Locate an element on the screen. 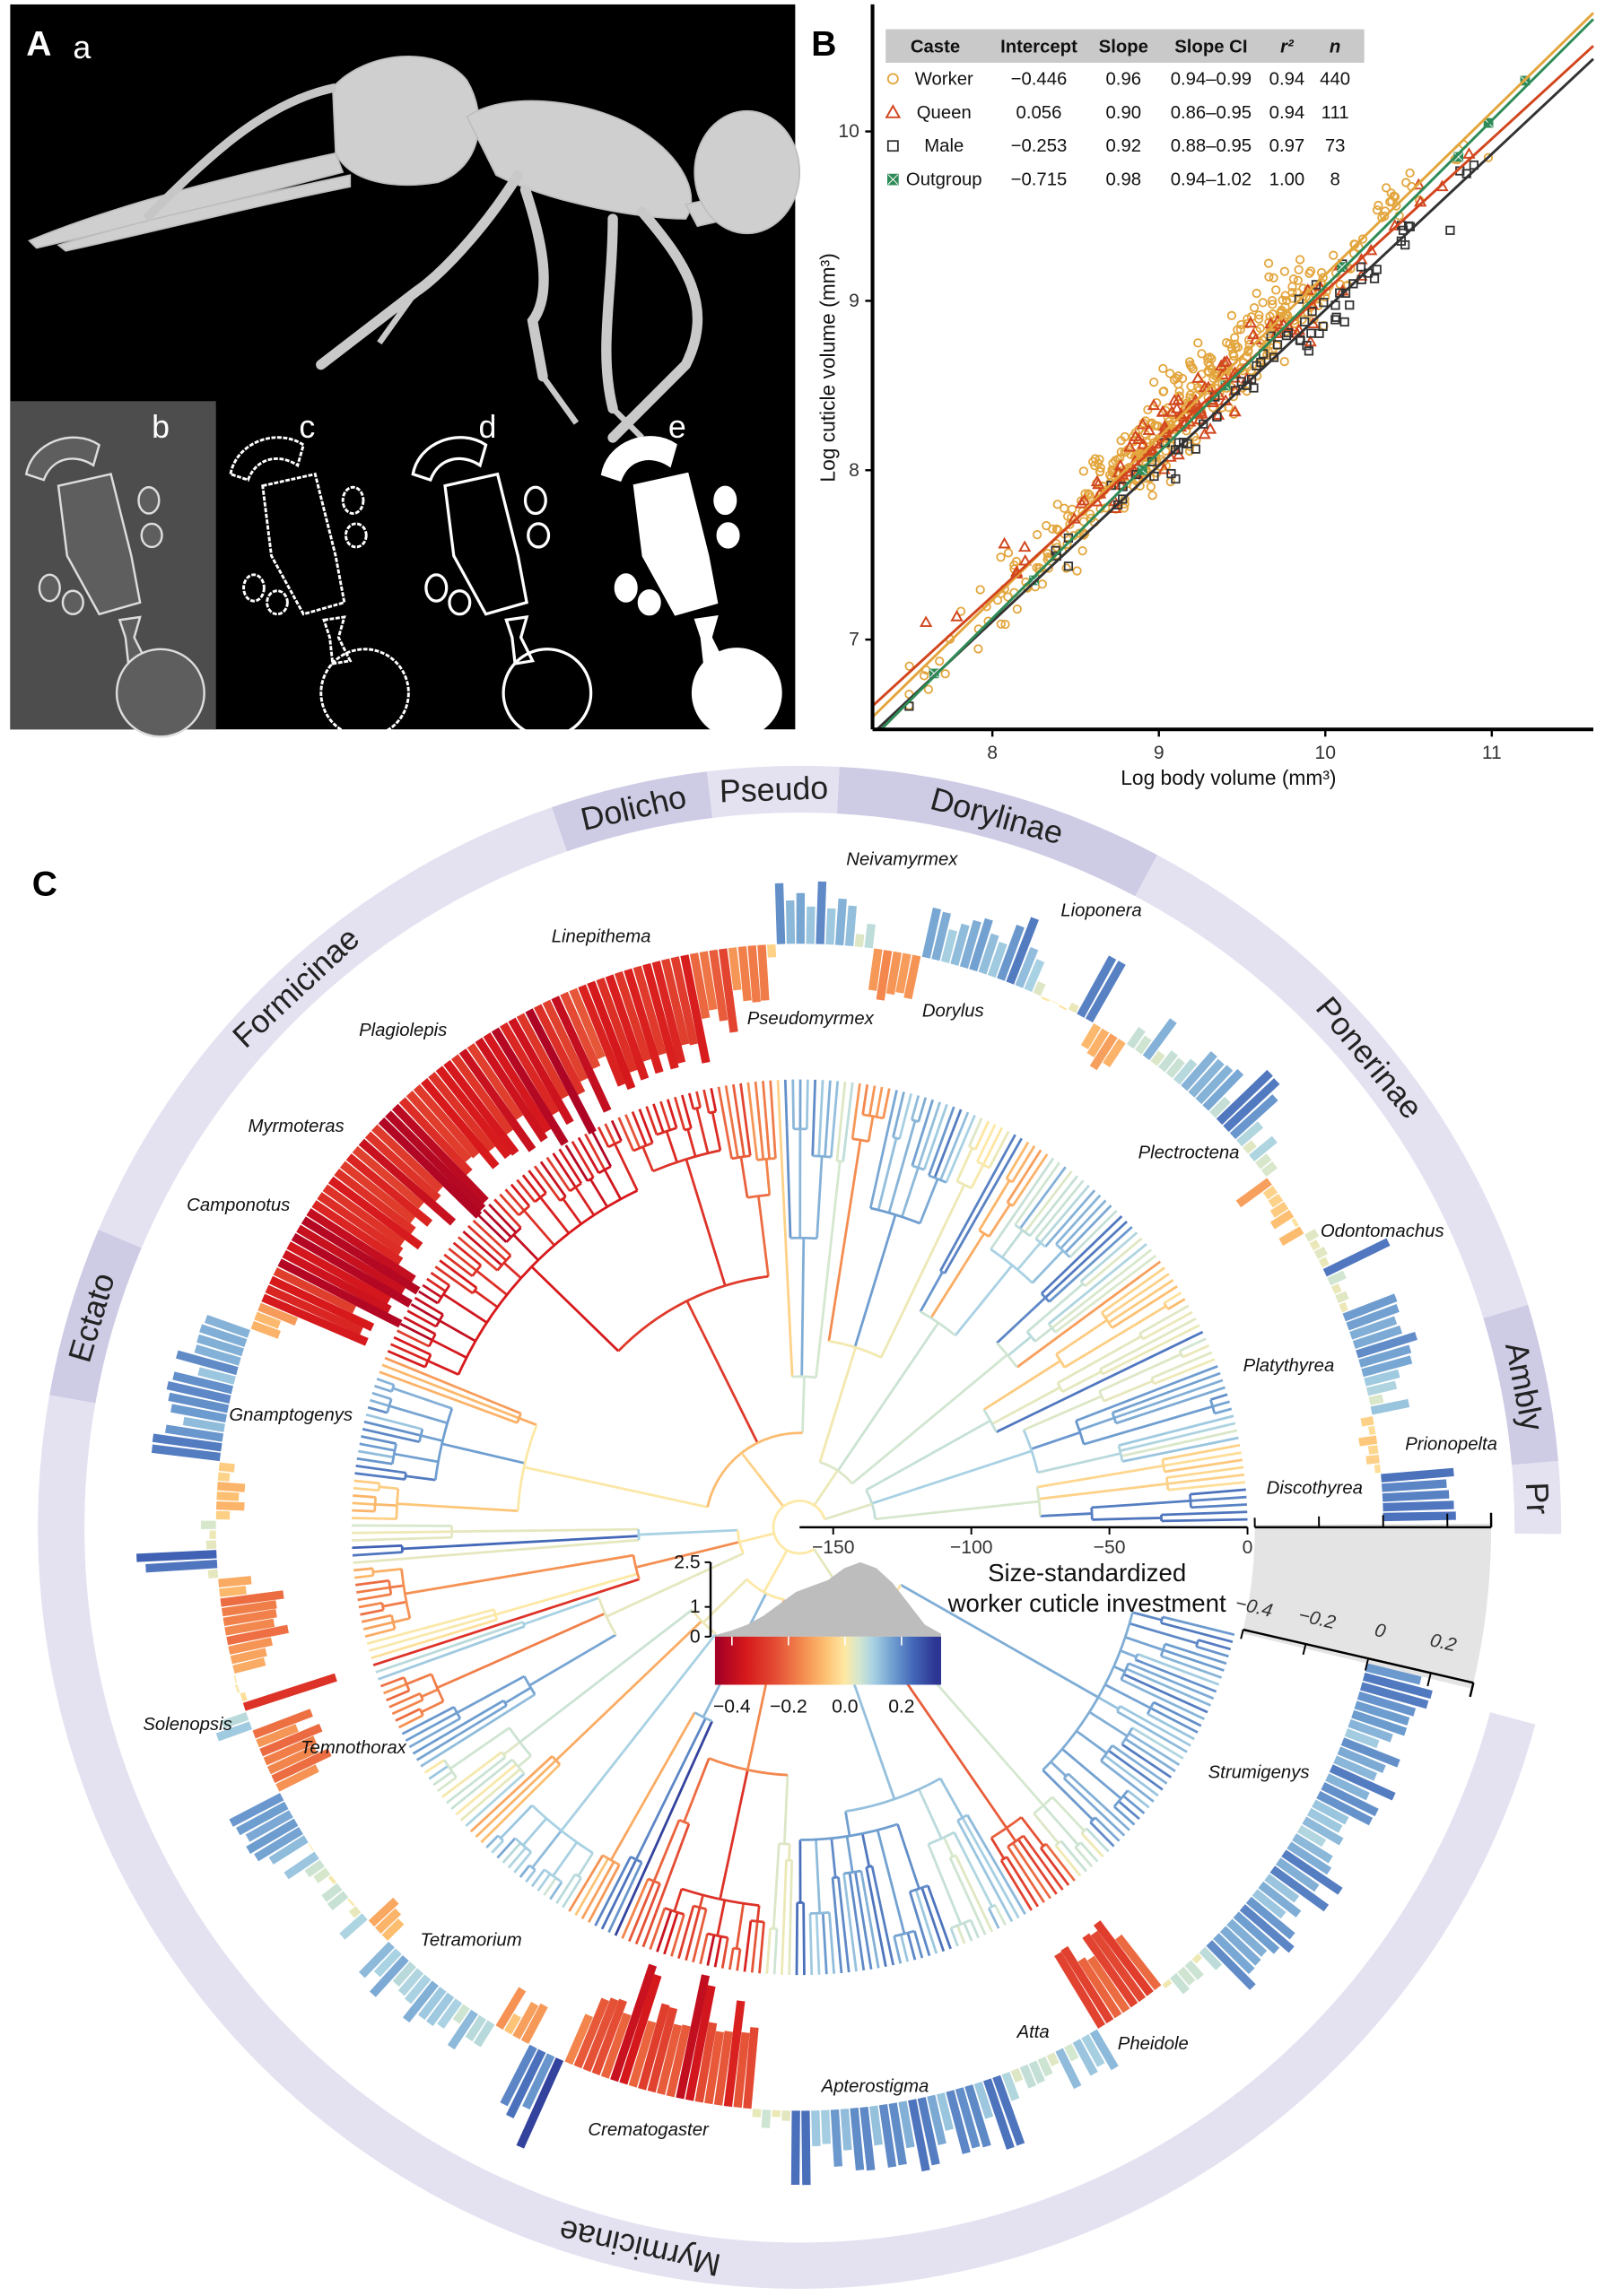 This screenshot has width=1605, height=2296. panel-label-c: C is located at coordinates (44, 884).